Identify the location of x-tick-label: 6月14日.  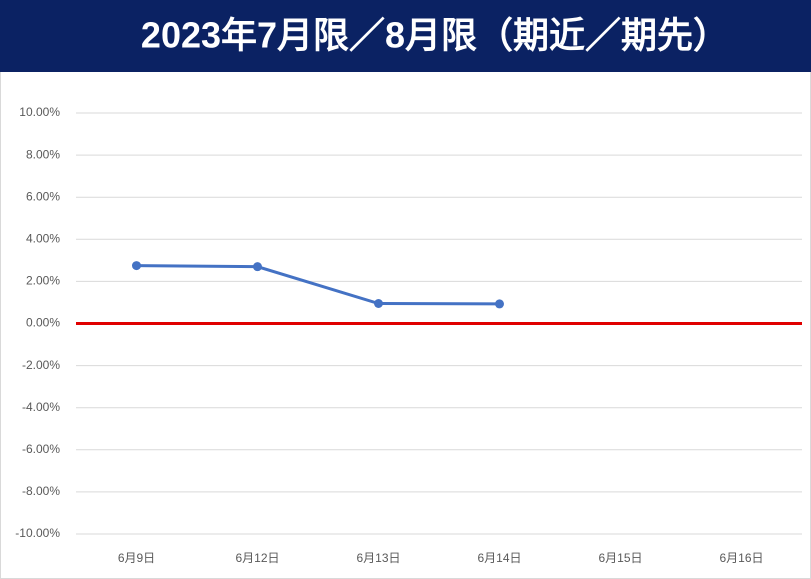
(499, 558).